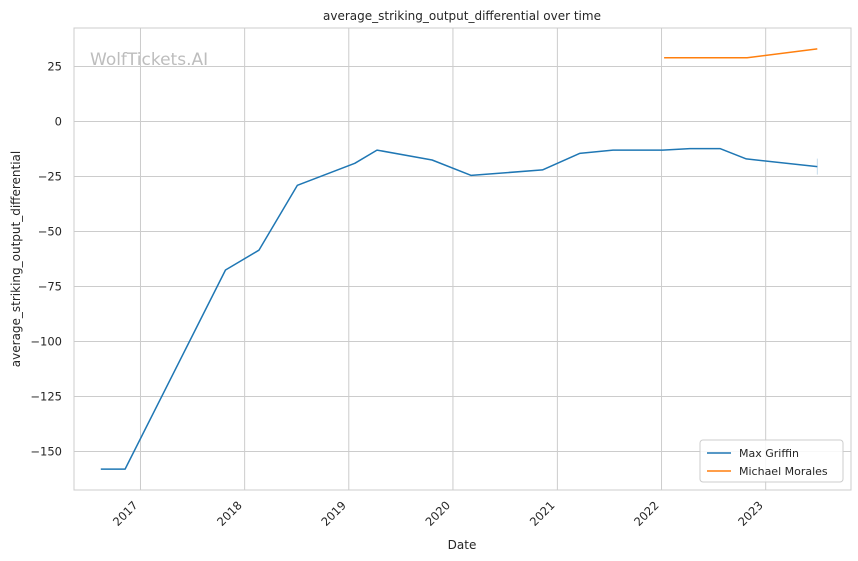  Describe the element at coordinates (50, 287) in the screenshot. I see `y-tick-label: −75` at that location.